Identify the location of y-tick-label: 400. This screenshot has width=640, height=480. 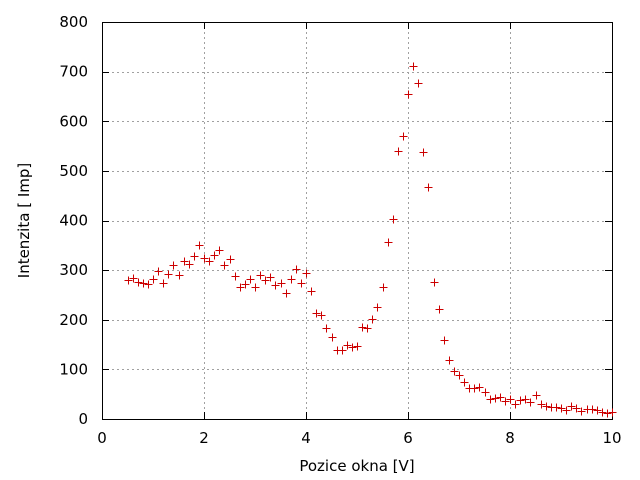
(73, 221).